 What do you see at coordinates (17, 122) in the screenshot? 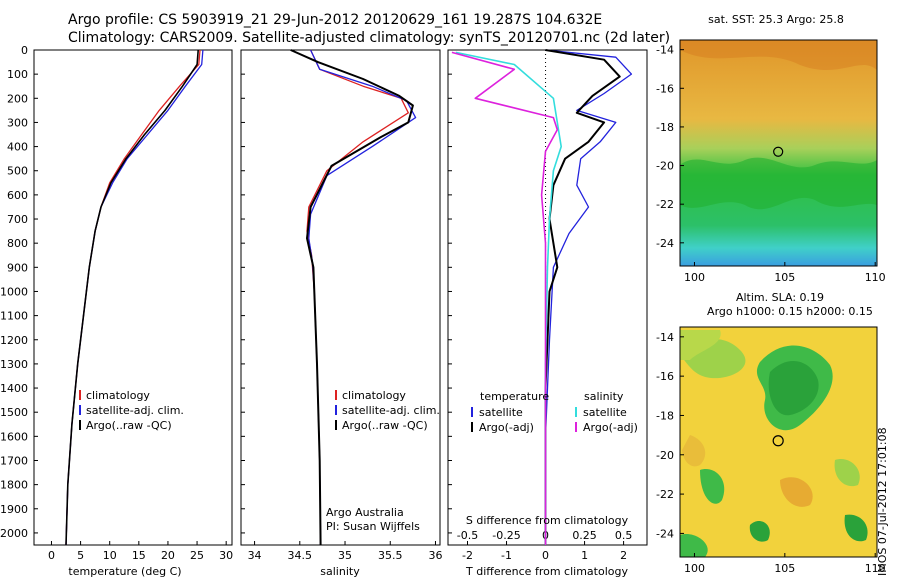
I see `depth-tick-label: 300` at bounding box center [17, 122].